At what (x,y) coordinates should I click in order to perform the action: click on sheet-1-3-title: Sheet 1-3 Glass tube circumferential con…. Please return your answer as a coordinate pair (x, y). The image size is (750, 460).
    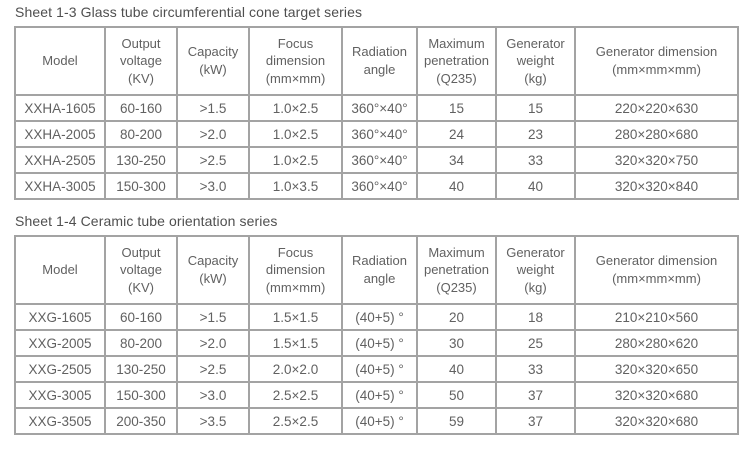
    Looking at the image, I should click on (189, 12).